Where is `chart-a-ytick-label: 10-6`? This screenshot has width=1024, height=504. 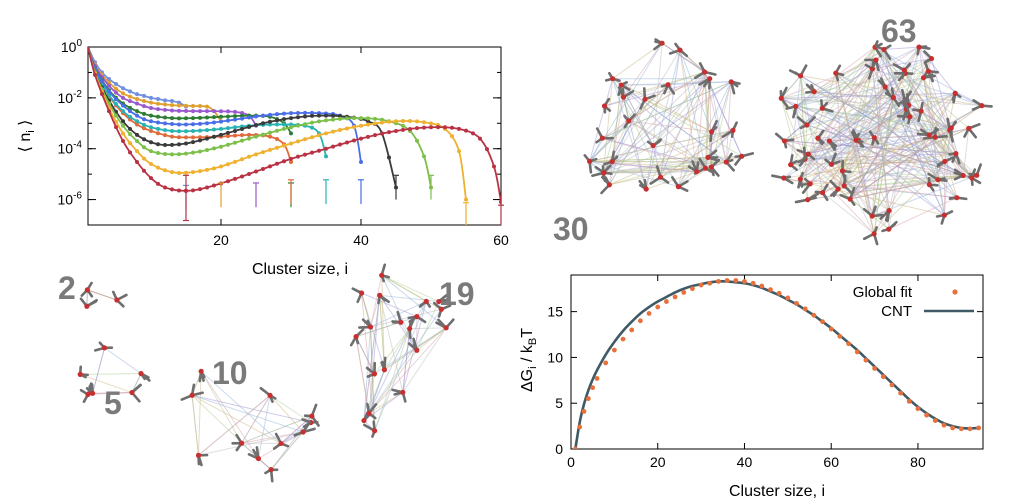
chart-a-ytick-label: 10-6 is located at coordinates (70, 199).